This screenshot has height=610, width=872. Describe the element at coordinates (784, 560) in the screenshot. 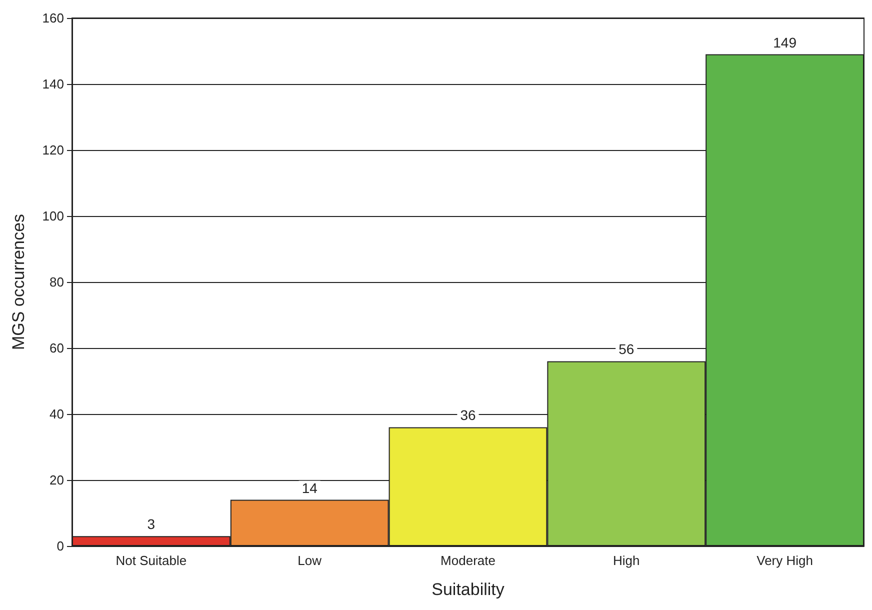

I see `x-tick-label: Very High` at that location.